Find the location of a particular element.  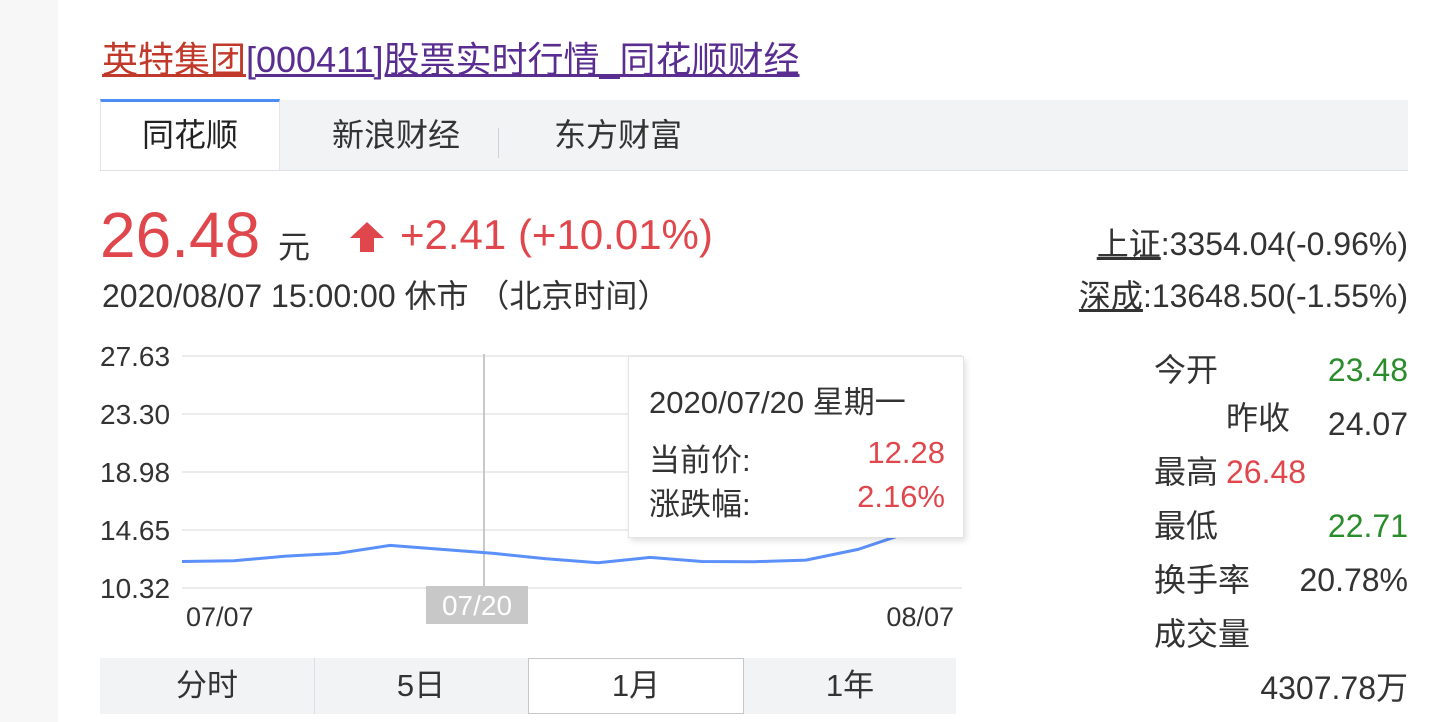

x-tick-label: 08/07 is located at coordinates (920, 616).